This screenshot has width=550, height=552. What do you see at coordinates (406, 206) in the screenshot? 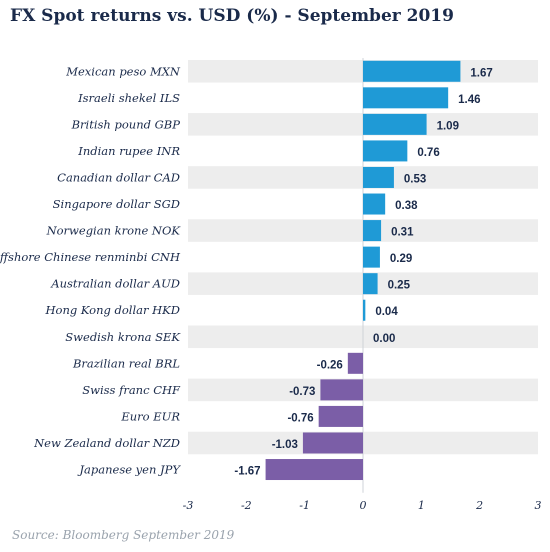
I see `value-label: 0.38` at bounding box center [406, 206].